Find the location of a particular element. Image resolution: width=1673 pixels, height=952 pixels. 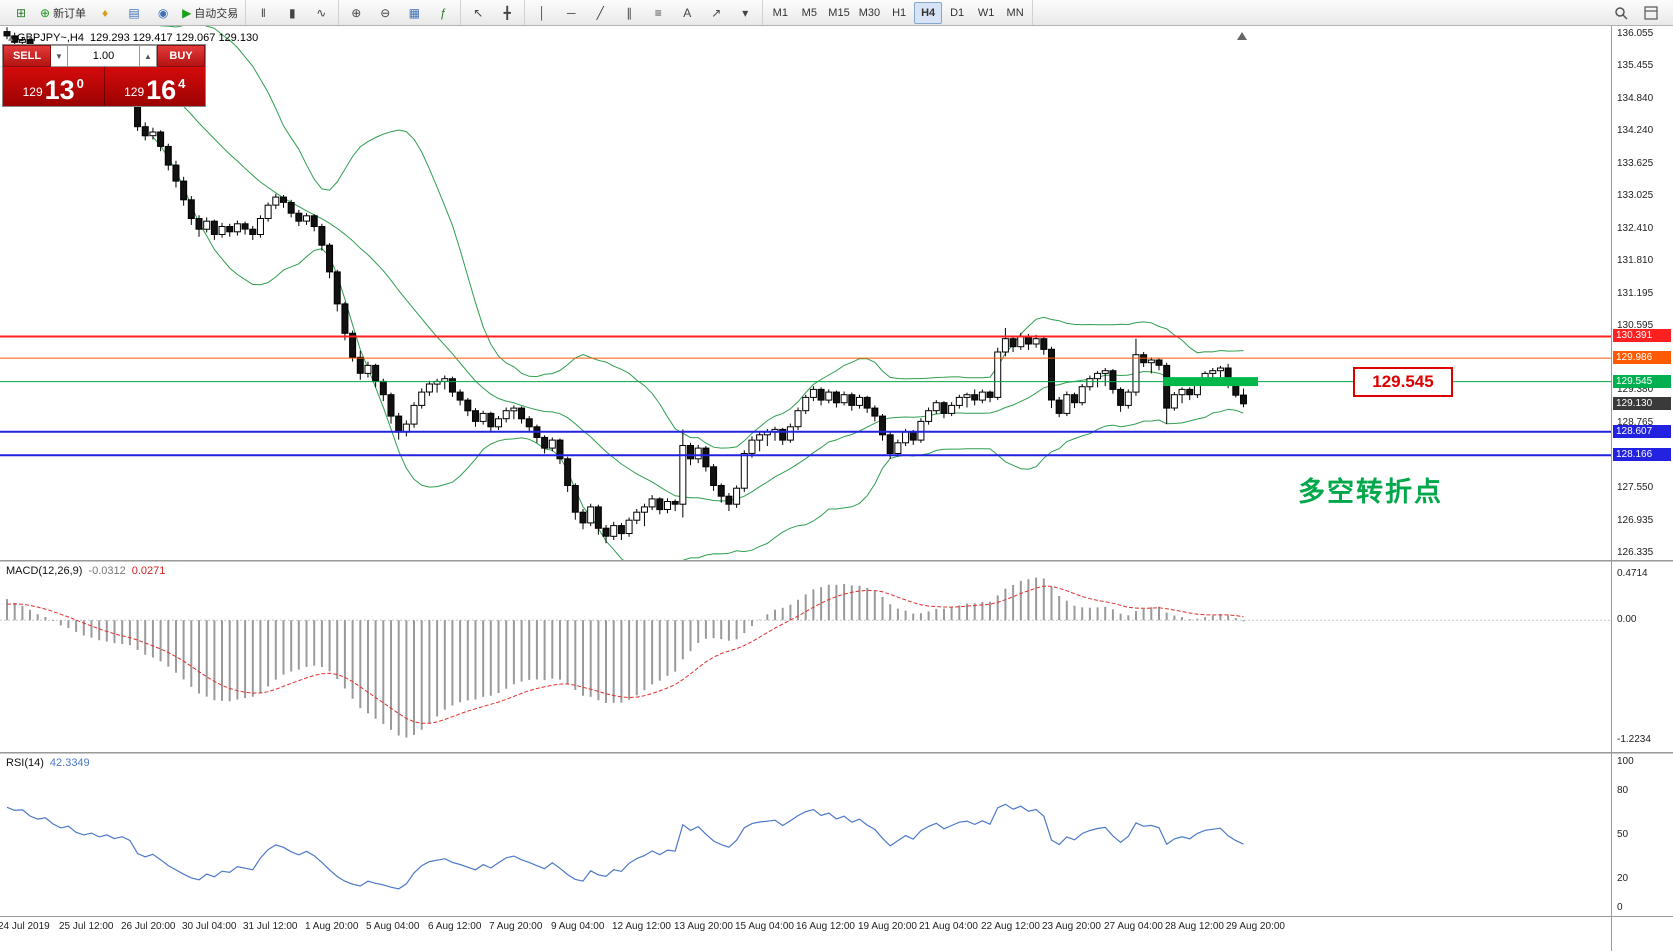

time-label: 9 Aug 04:00 is located at coordinates (578, 926).